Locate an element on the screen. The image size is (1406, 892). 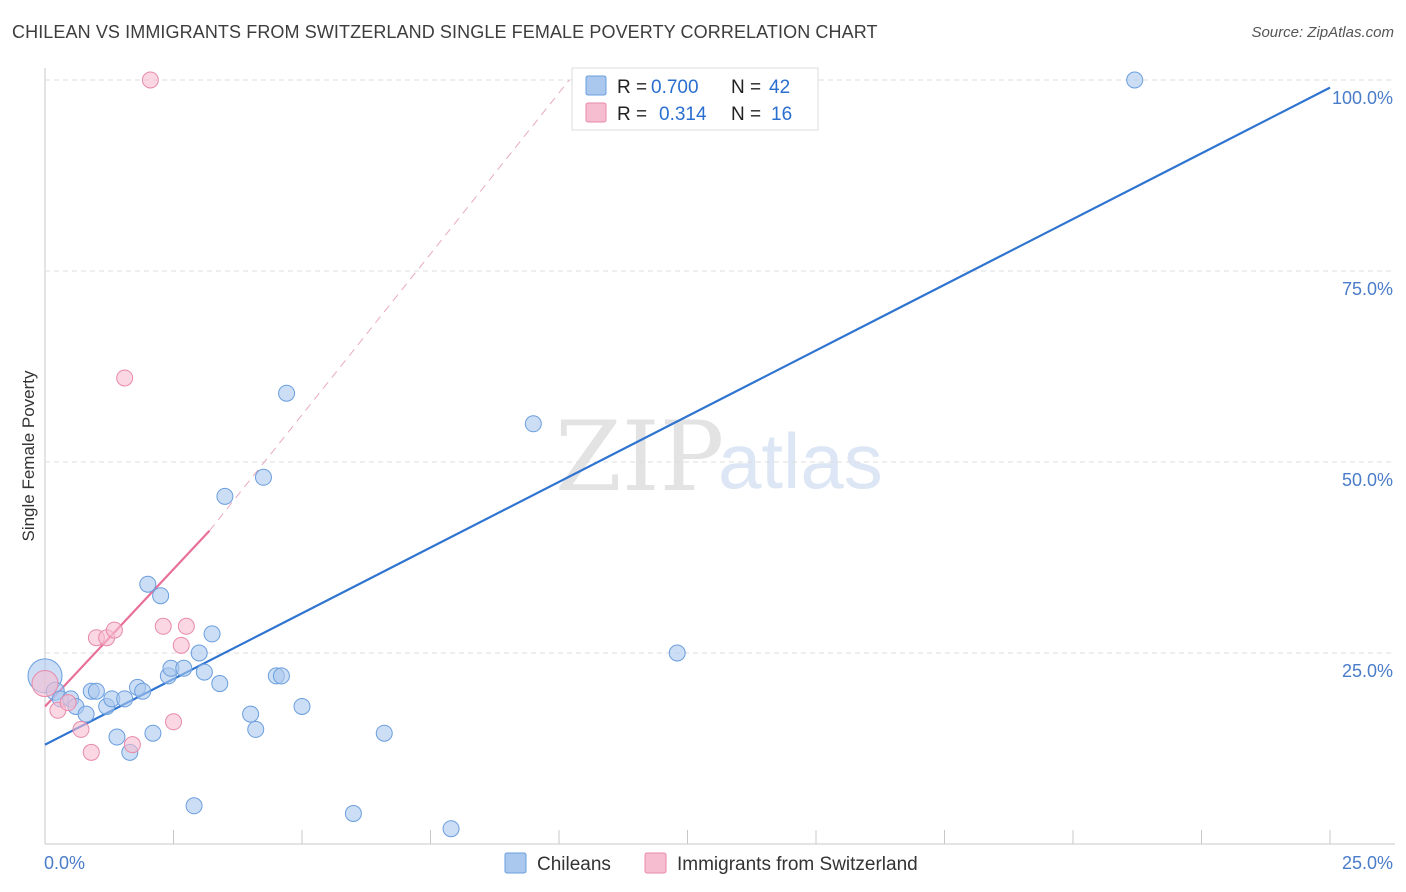
x-tick-marks is located at coordinates (687, 837).